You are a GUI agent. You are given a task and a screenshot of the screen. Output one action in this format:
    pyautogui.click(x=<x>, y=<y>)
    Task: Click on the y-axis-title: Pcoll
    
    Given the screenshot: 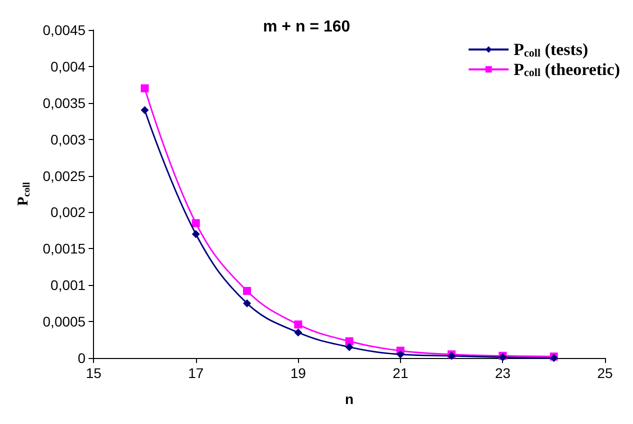 What is the action you would take?
    pyautogui.click(x=24, y=194)
    